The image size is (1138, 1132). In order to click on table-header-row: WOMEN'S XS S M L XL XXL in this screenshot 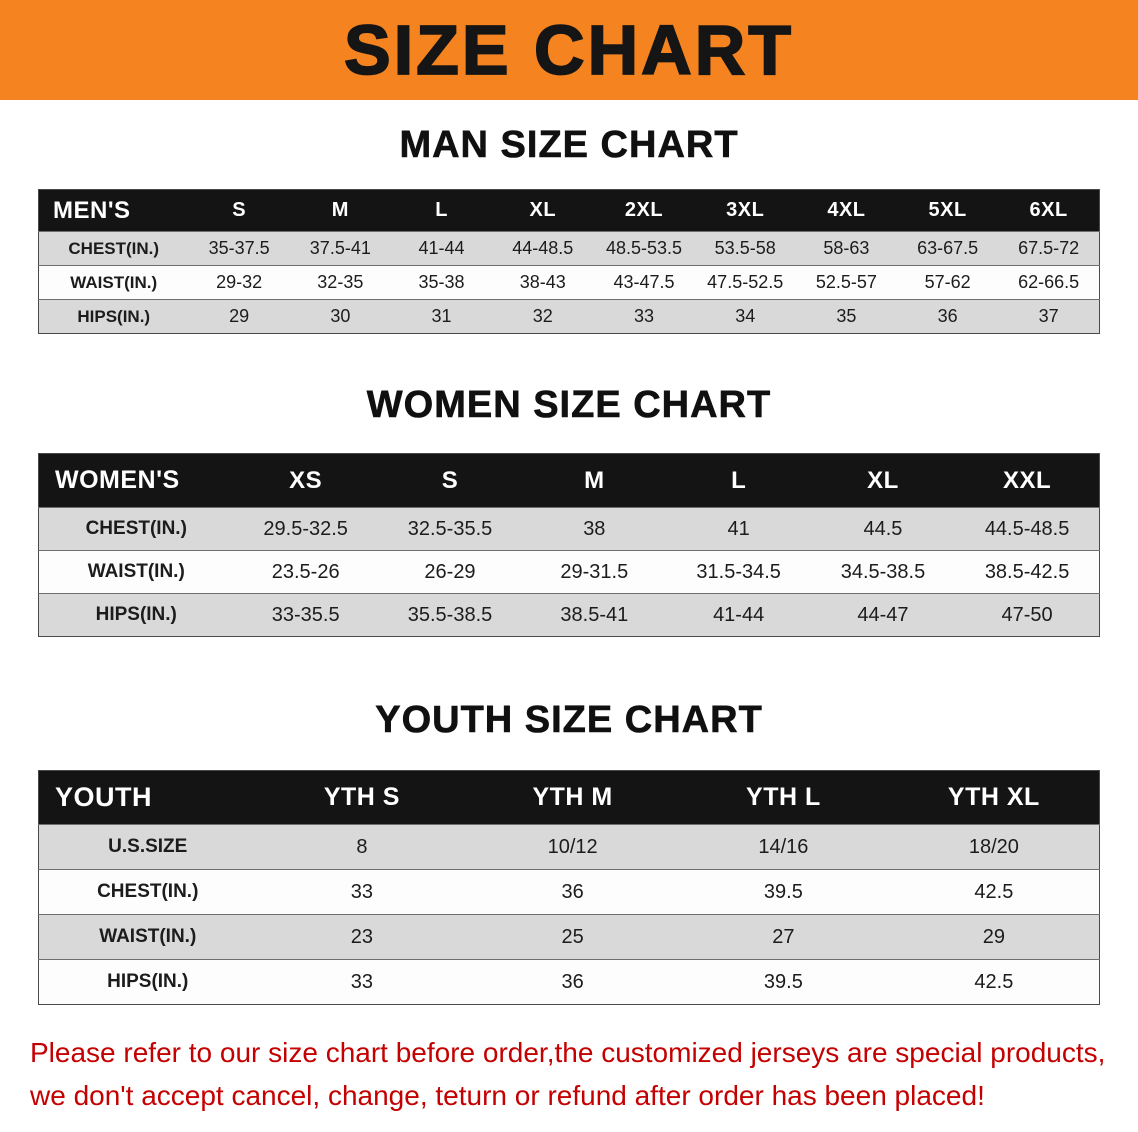, I will do `click(569, 480)`.